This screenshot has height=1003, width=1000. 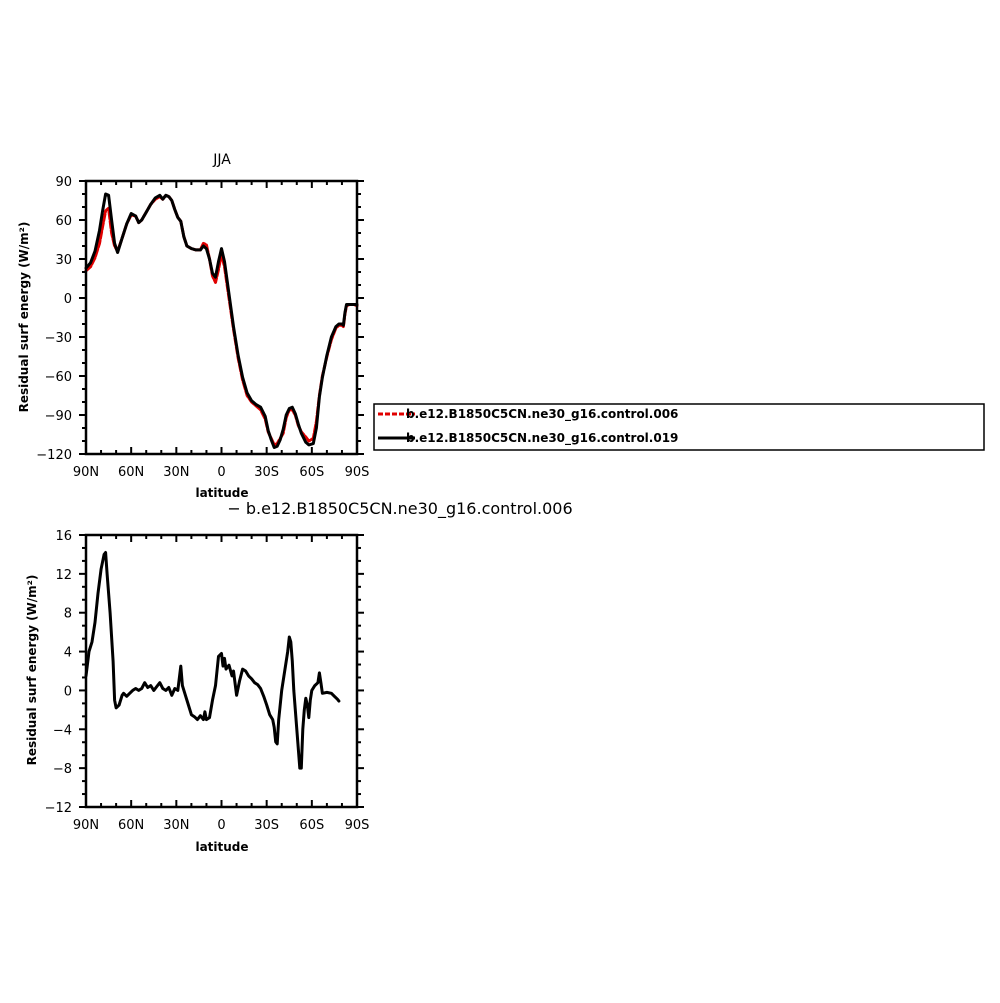 I want to click on y-tick-label: −30, so click(x=58, y=338).